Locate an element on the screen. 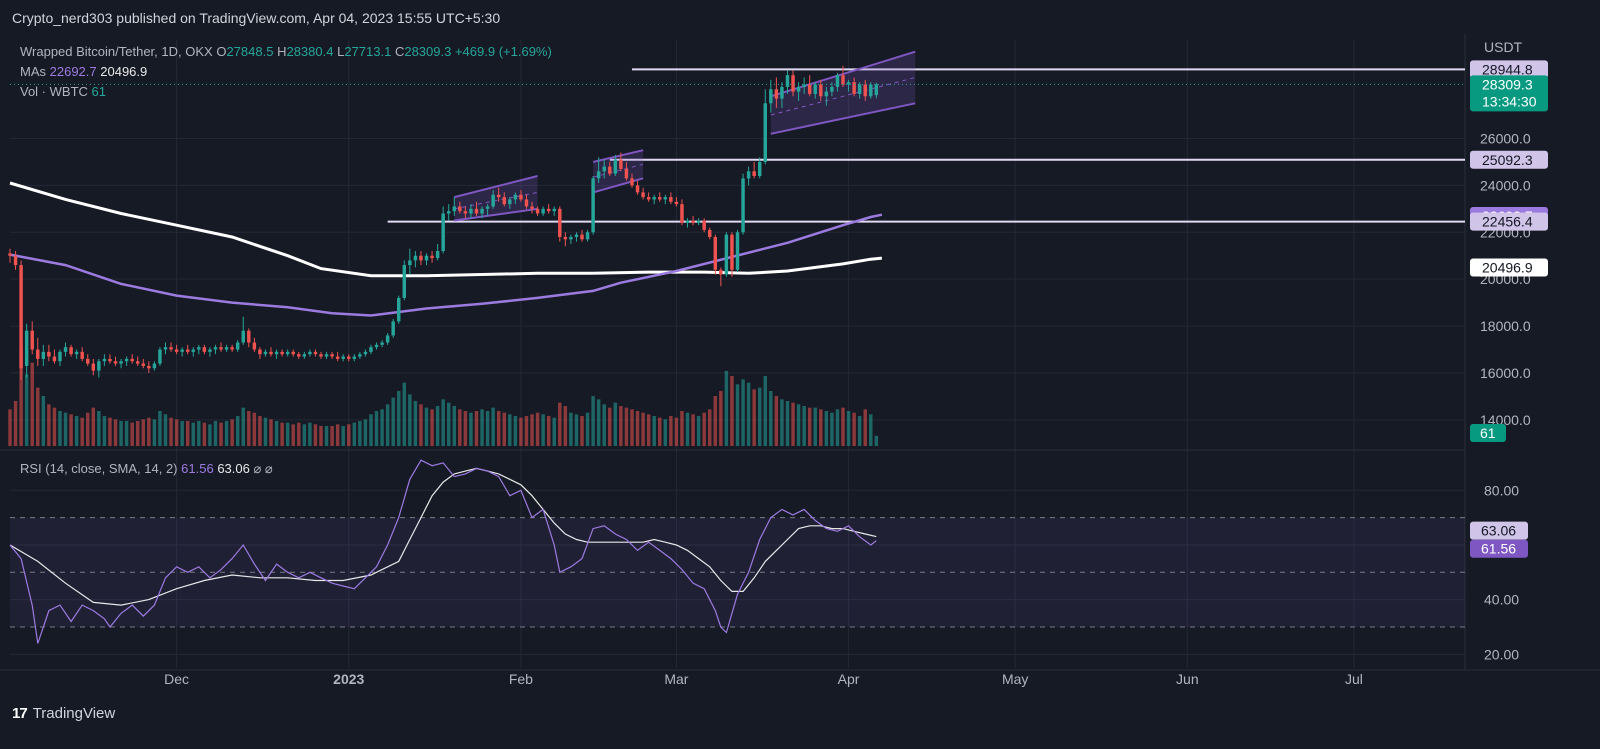 This screenshot has width=1600, height=749. close-value: 28309.3 is located at coordinates (428, 51).